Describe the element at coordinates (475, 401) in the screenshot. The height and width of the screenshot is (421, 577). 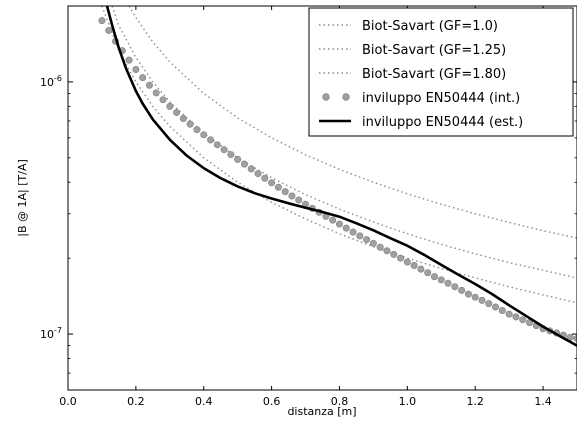
I see `x-tick-label: 1.2` at that location.